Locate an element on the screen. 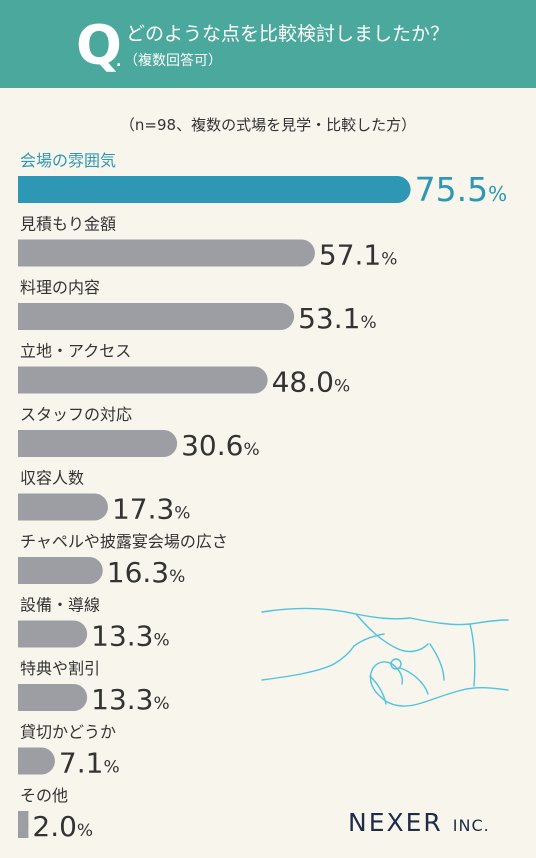  handshake-illustration is located at coordinates (385, 657).